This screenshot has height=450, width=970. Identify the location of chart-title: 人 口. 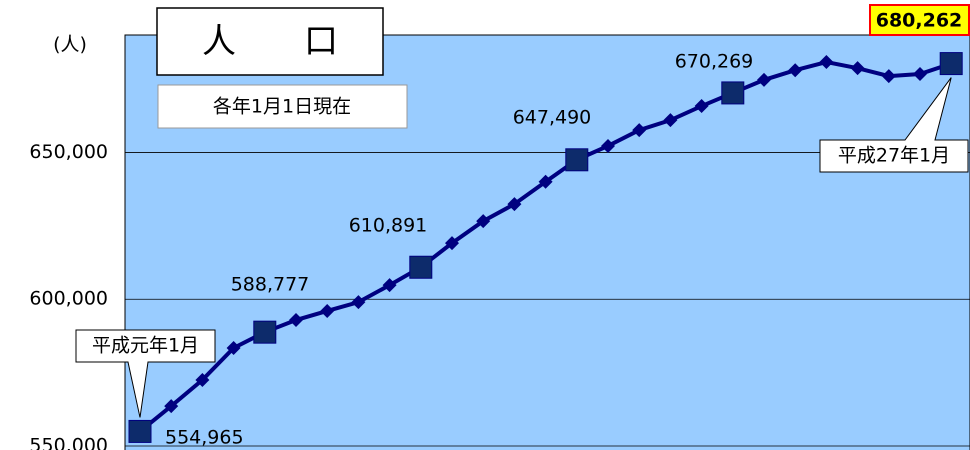
(270, 42).